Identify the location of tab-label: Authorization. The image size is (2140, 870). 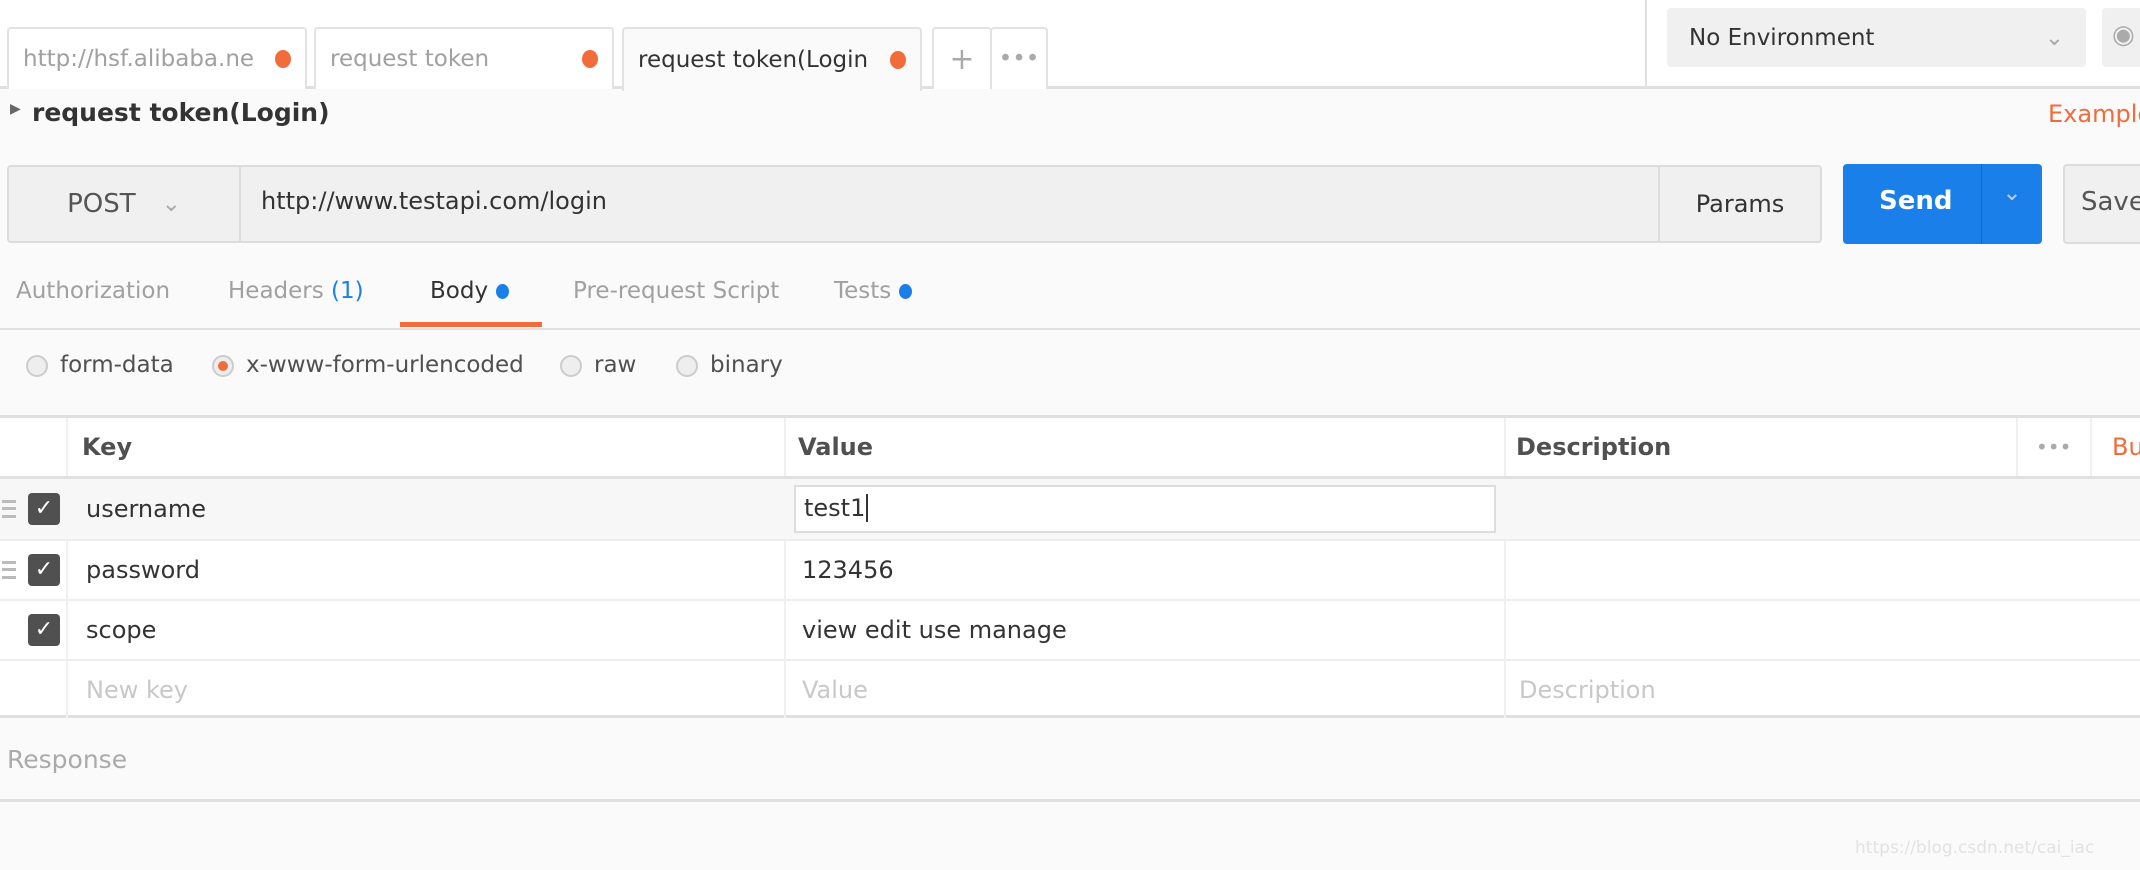
(93, 291).